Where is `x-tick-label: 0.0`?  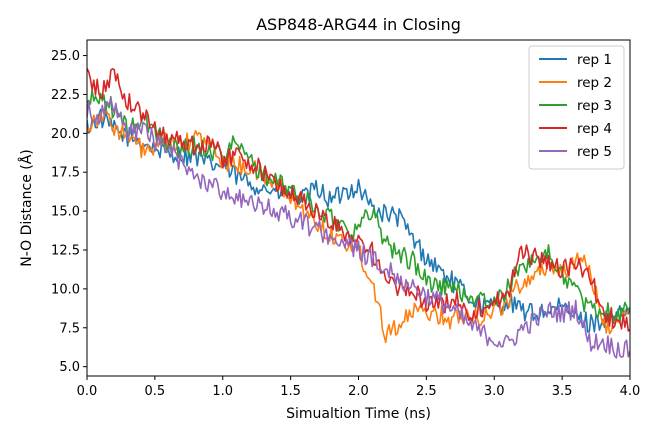 x-tick-label: 0.0 is located at coordinates (87, 391).